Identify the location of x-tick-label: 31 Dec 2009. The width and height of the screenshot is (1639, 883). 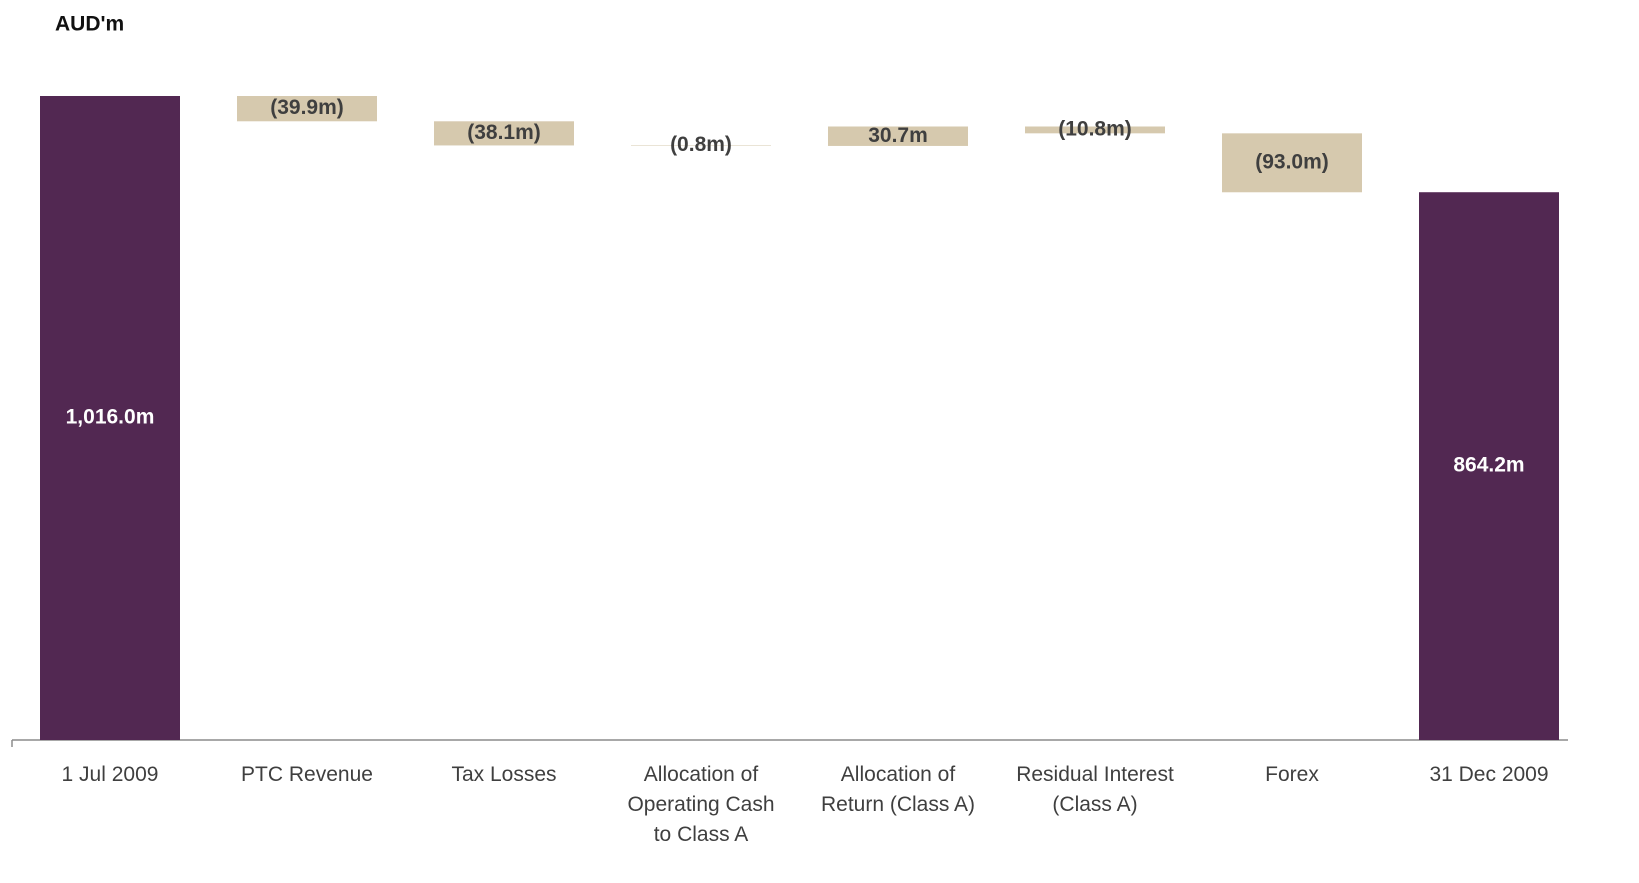
(1488, 774).